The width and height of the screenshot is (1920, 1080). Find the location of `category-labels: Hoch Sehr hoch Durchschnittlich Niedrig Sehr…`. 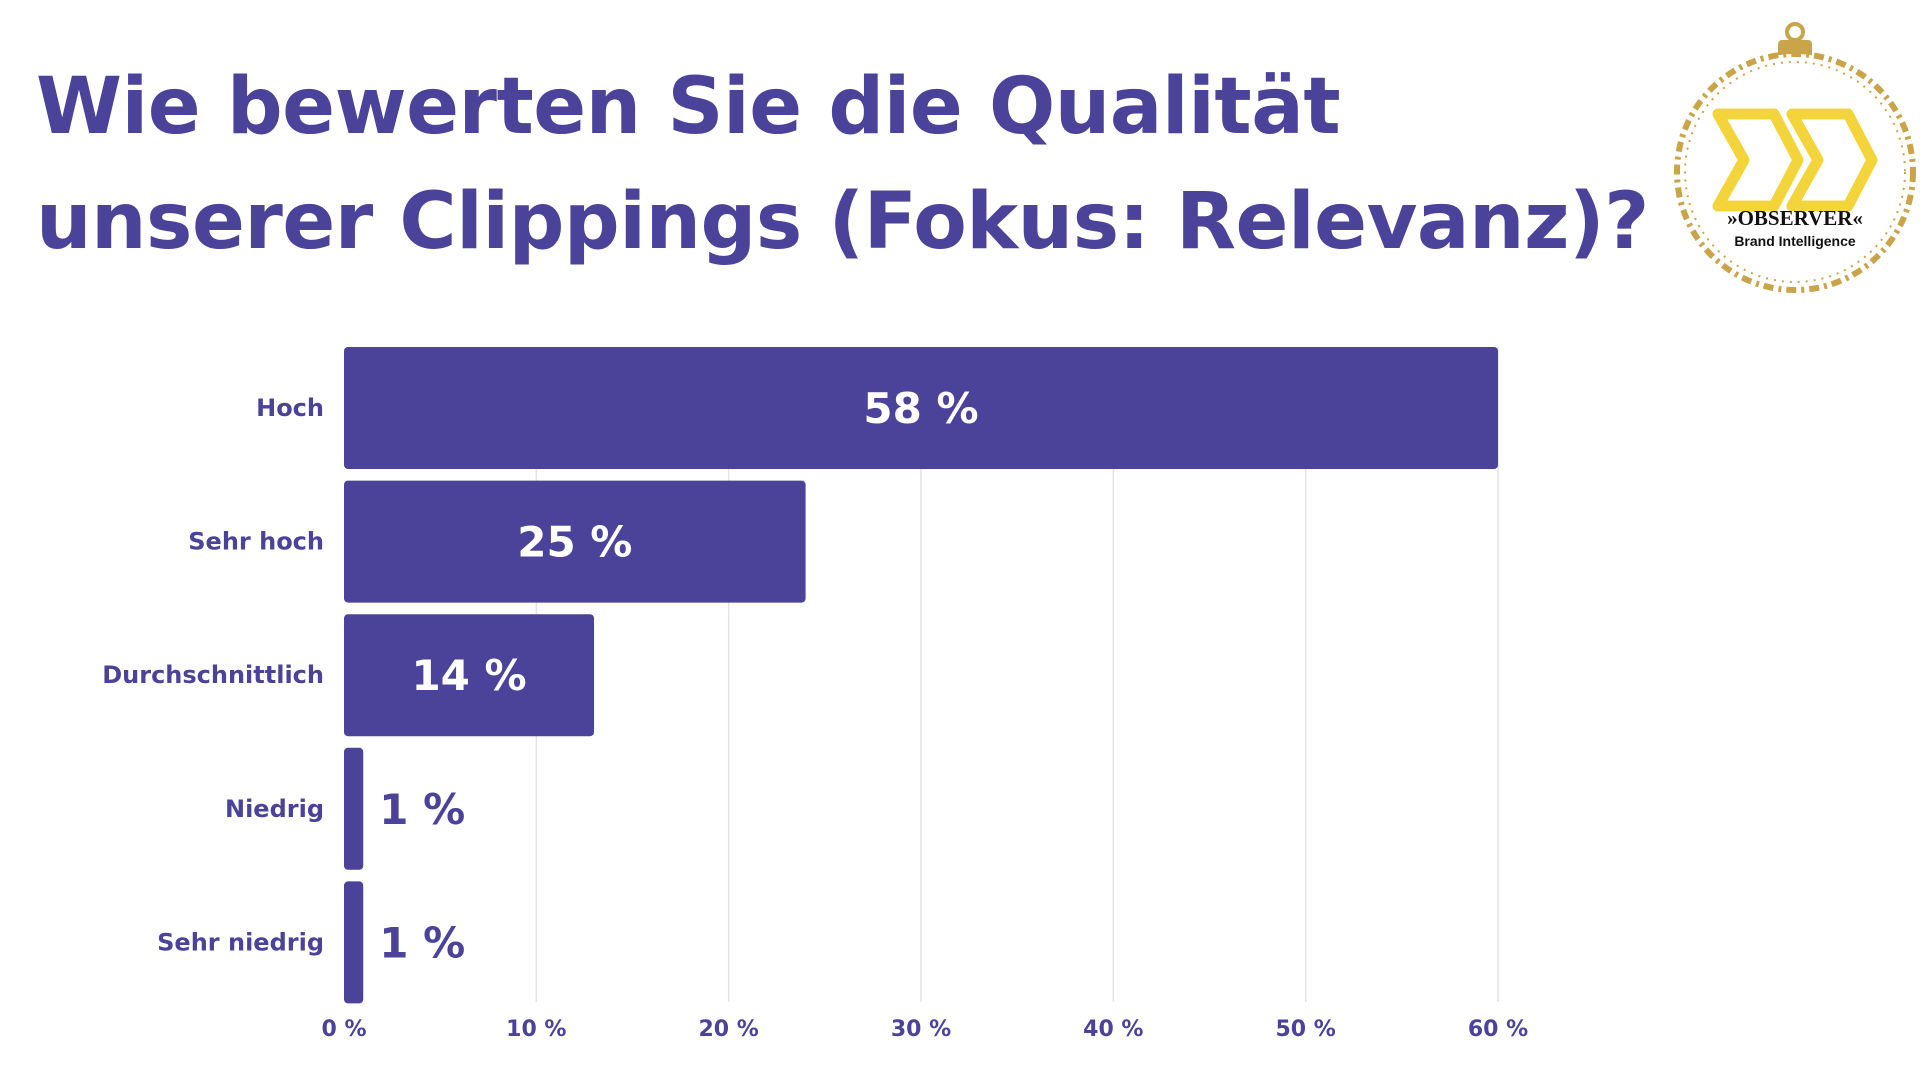

category-labels: Hoch Sehr hoch Durchschnittlich Niedrig Sehr… is located at coordinates (213, 675).